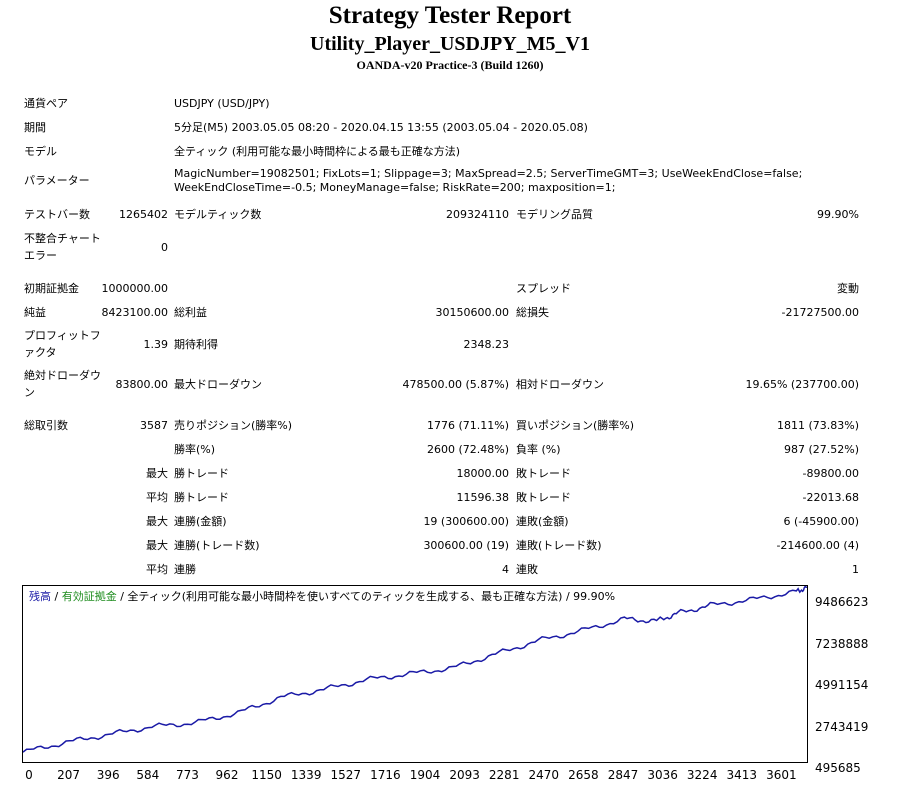  Describe the element at coordinates (466, 521) in the screenshot. I see `max-consecutive-wins-value: 19 (300600.00)` at that location.